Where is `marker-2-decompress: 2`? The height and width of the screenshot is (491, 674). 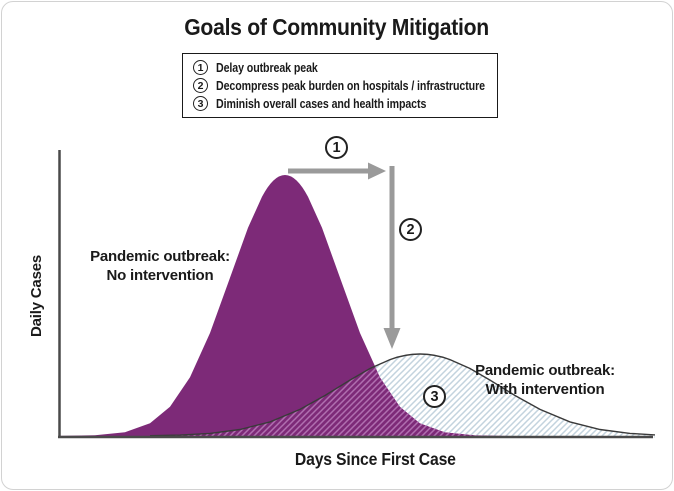
marker-2-decompress: 2 is located at coordinates (410, 229).